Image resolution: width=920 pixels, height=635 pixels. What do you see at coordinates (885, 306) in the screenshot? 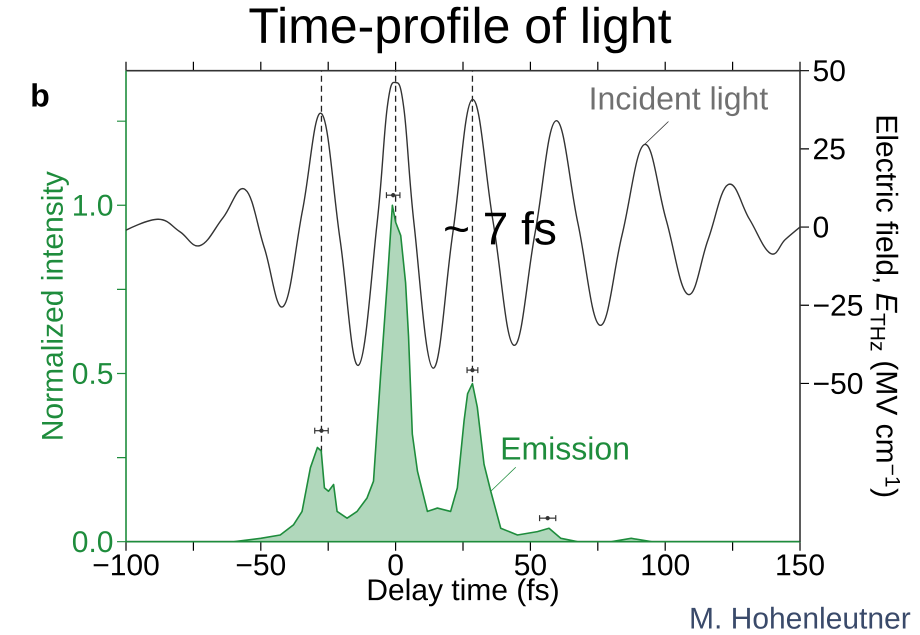
I see `y2-axis-title: Electric field, E$_{THz}$ (MV cm$^{−1}$)` at bounding box center [885, 306].